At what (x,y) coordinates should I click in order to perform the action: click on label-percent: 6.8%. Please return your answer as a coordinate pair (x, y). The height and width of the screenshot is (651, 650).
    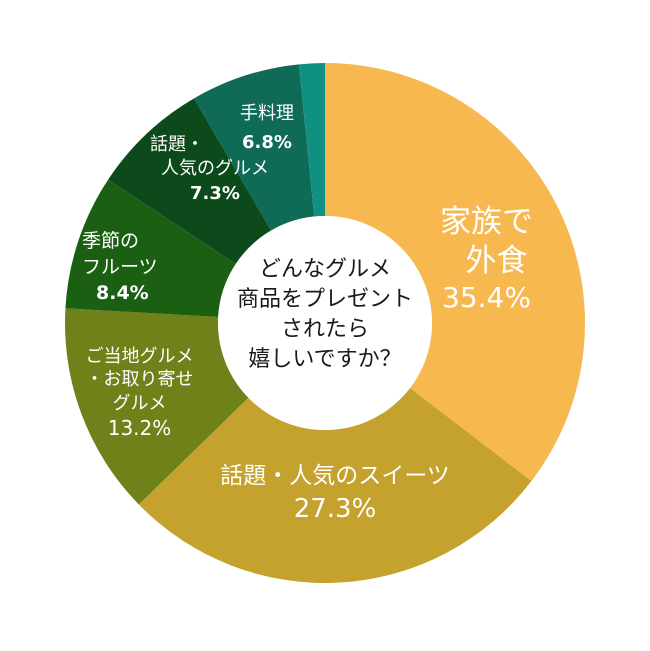
    Looking at the image, I should click on (267, 142).